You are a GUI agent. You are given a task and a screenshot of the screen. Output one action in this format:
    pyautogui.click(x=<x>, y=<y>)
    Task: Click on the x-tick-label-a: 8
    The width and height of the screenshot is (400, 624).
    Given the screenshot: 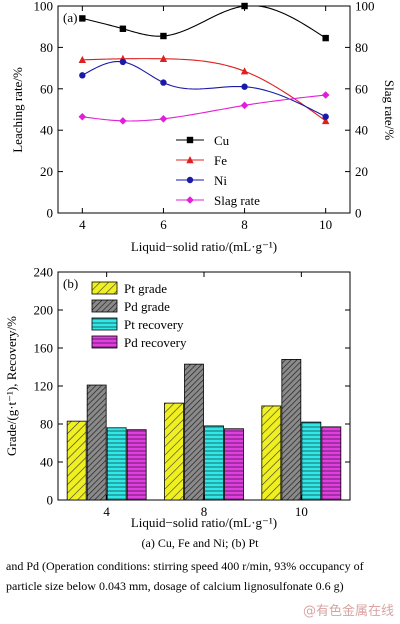 What is the action you would take?
    pyautogui.click(x=244, y=224)
    